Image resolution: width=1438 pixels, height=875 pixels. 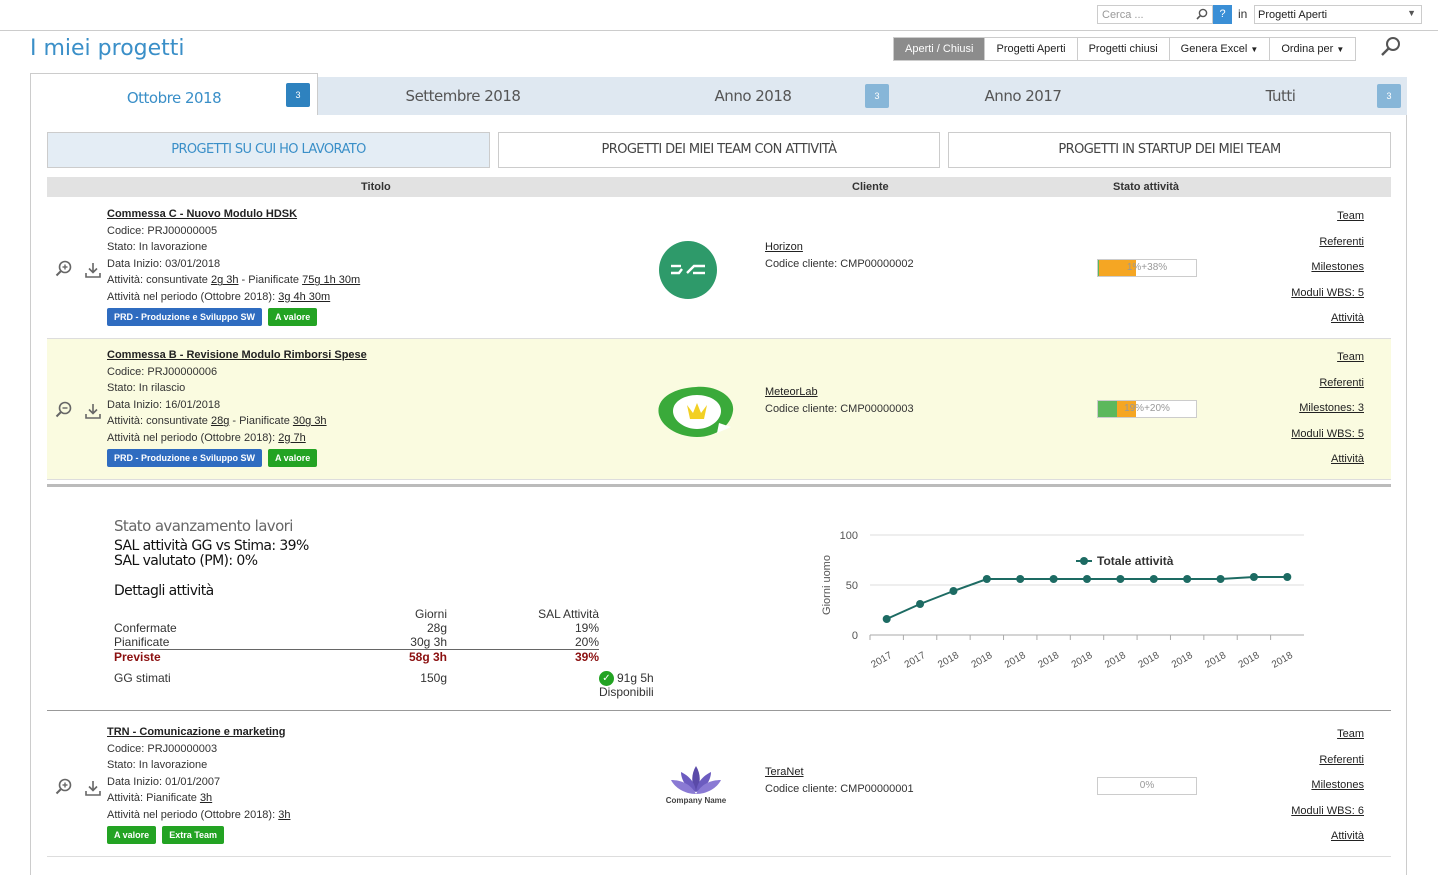 I want to click on row-sal: 19%, so click(x=586, y=628).